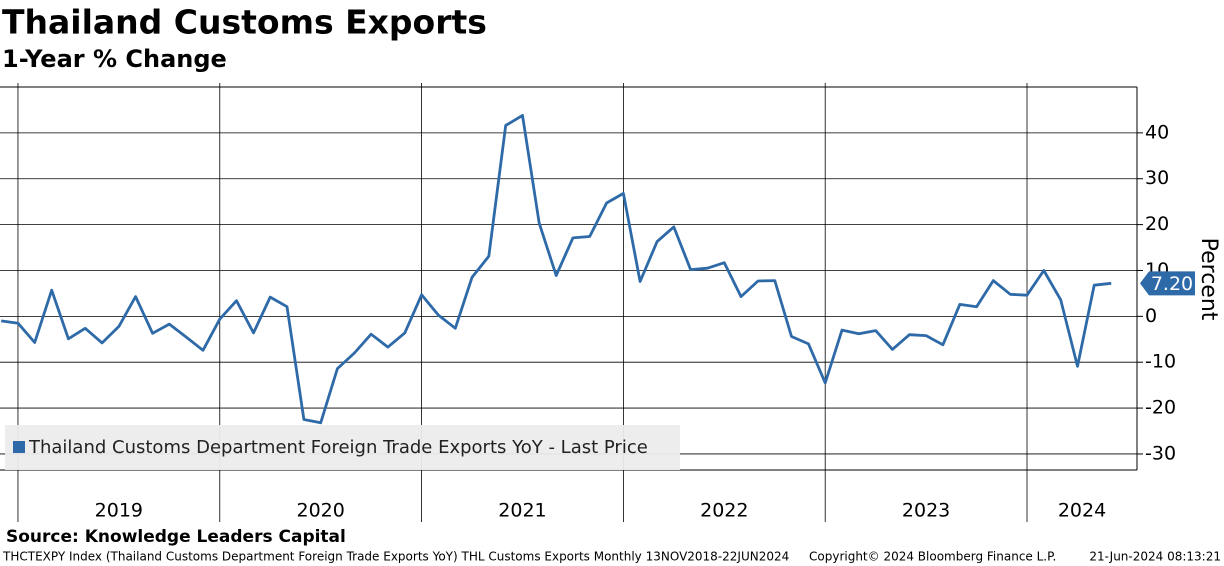 This screenshot has width=1224, height=566. I want to click on y-axis-label: Percent, so click(1208, 279).